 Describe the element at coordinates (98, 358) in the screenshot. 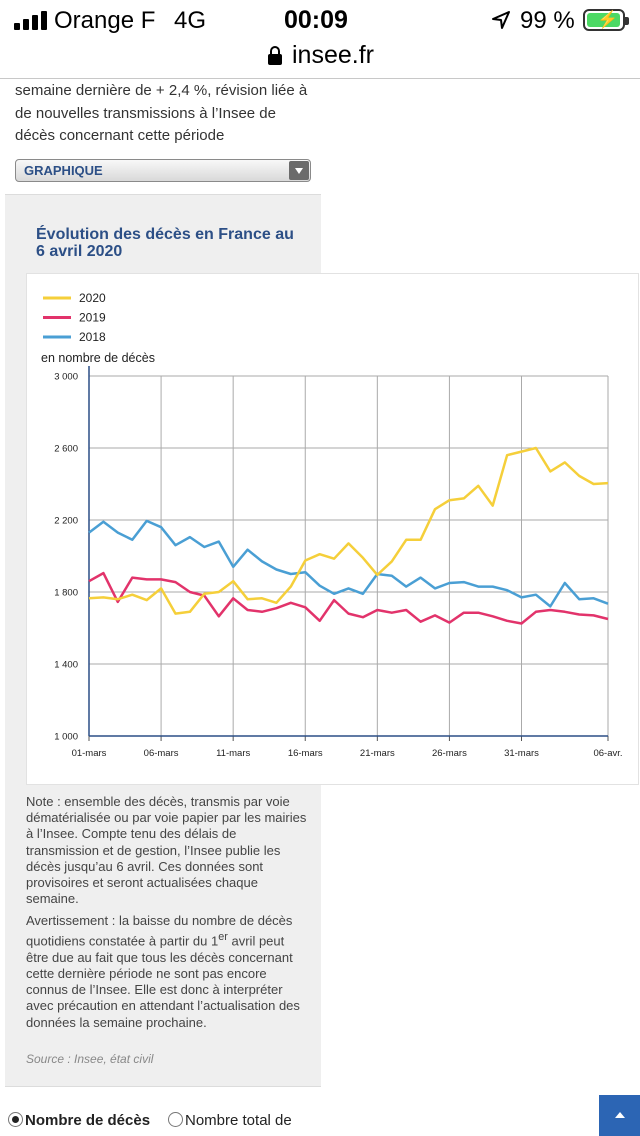

I see `y-axis-title: en nombre de décès` at that location.